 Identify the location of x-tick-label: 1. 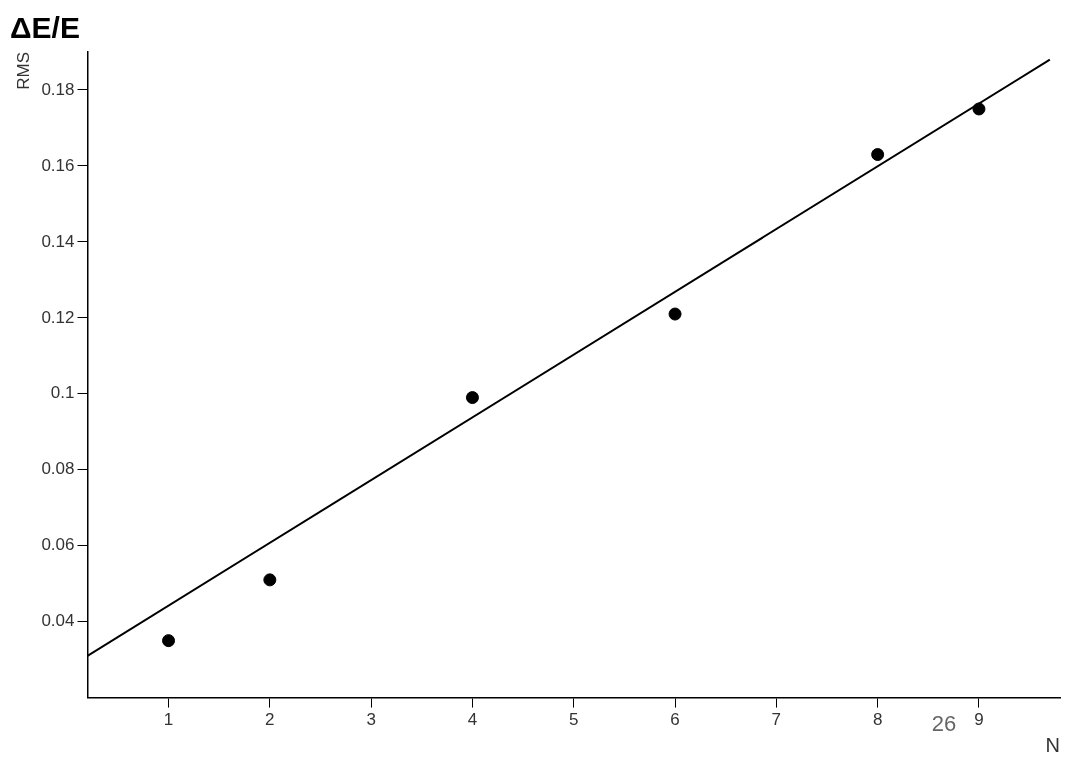
(168, 720).